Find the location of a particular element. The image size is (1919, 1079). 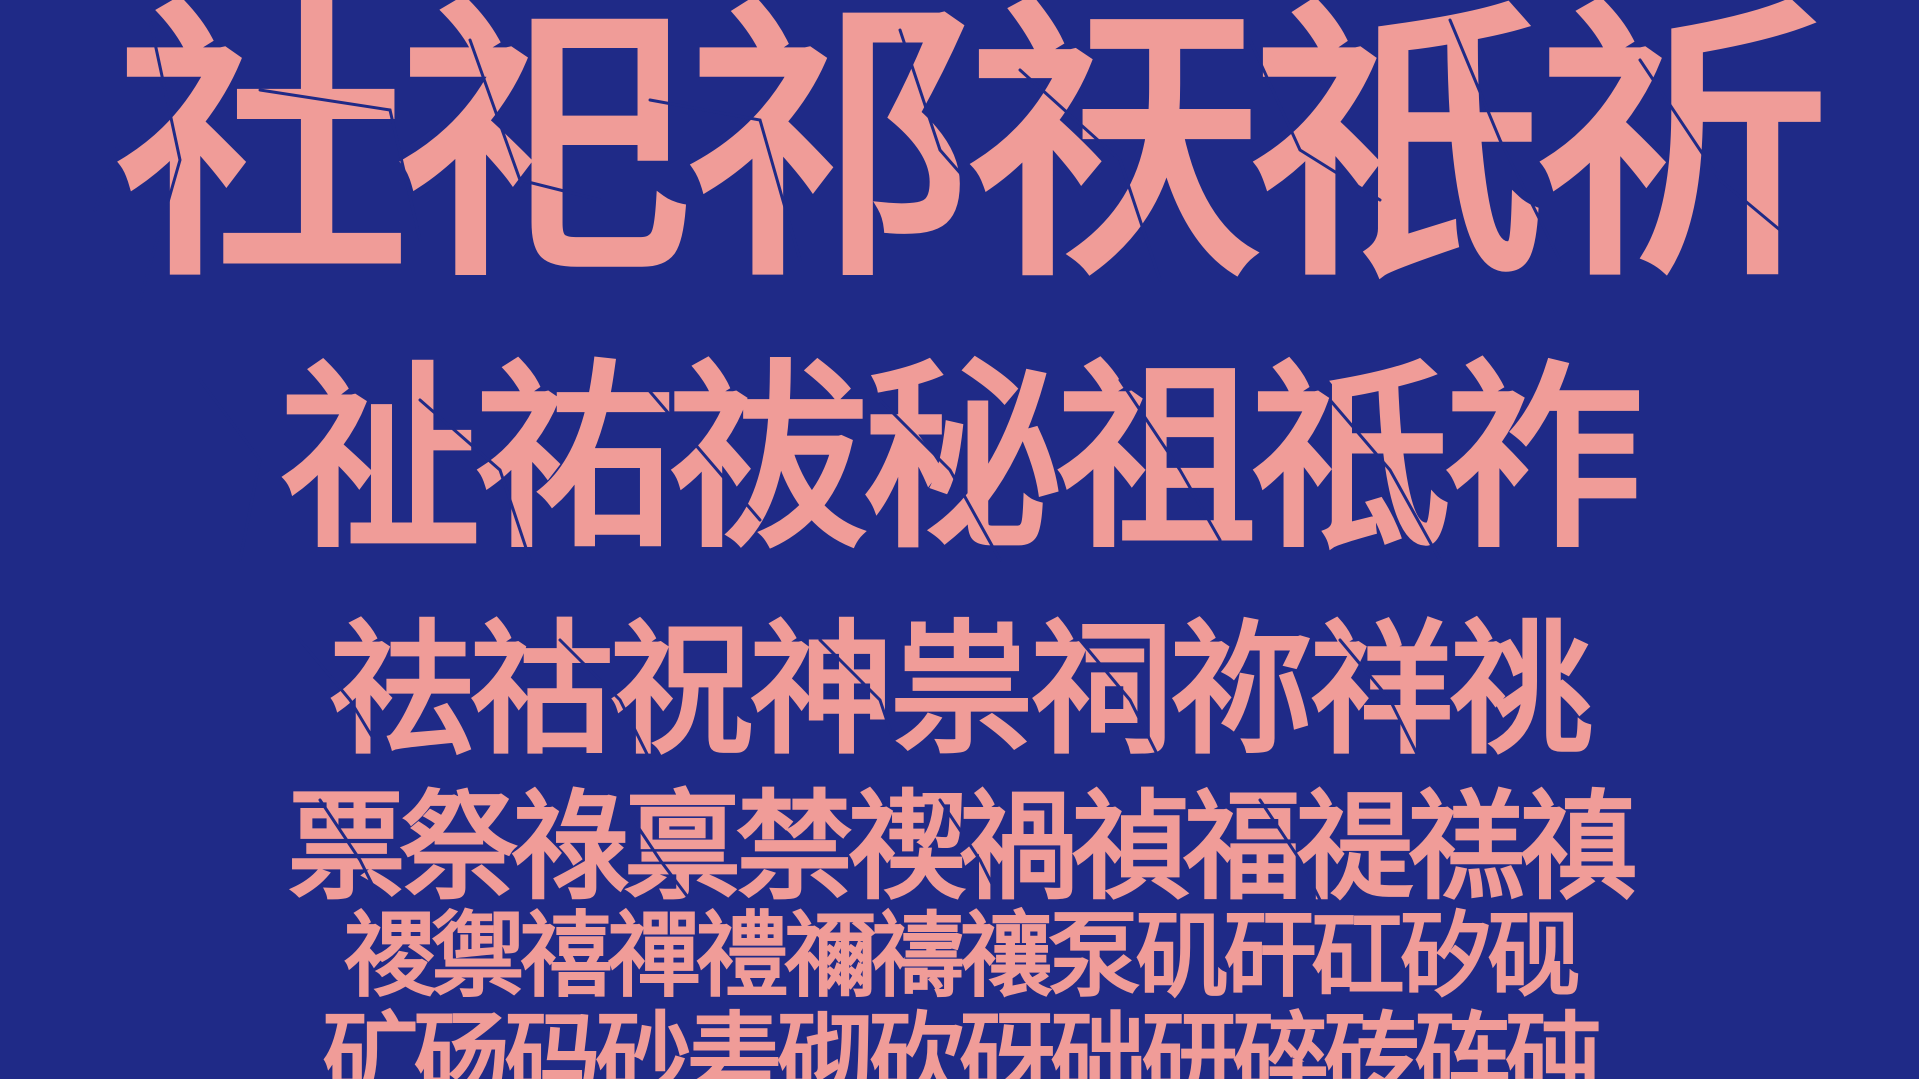

glyph-row-4: 票祭祿禀禁禊禍禎福禔禚禛 is located at coordinates (962, 847).